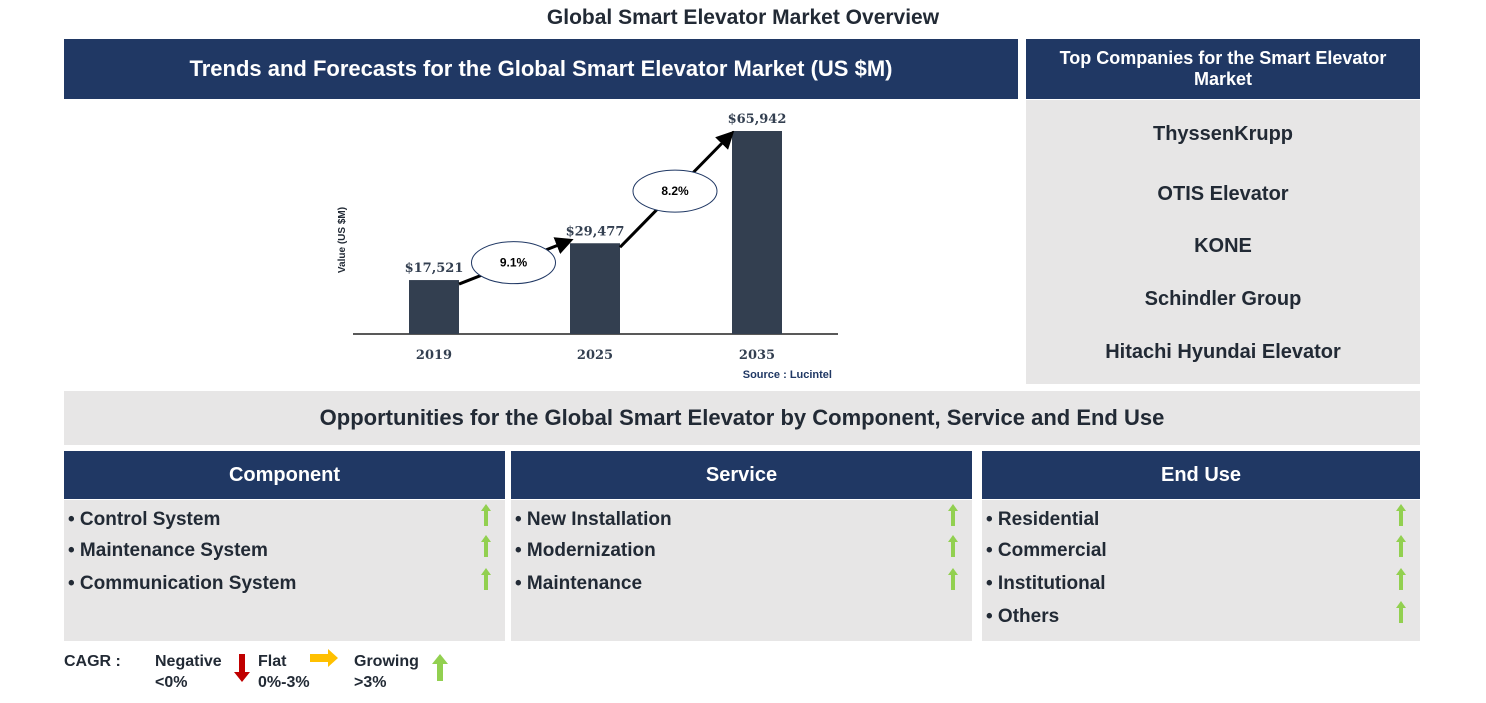 The image size is (1486, 703). Describe the element at coordinates (386, 672) in the screenshot. I see `legend-growing: Growing >3%` at that location.